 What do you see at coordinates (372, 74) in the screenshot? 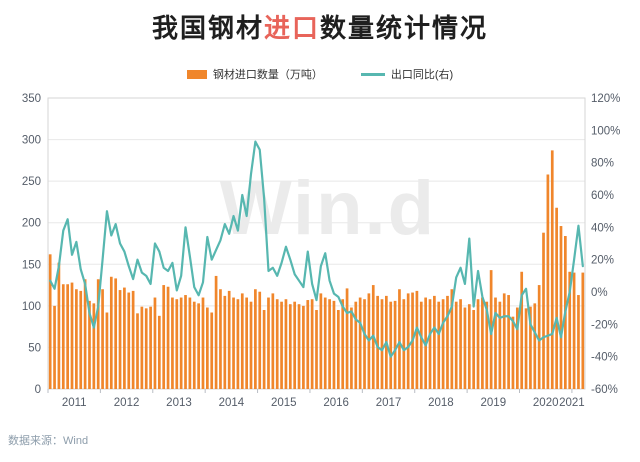
I see `line-swatch-icon` at bounding box center [372, 74].